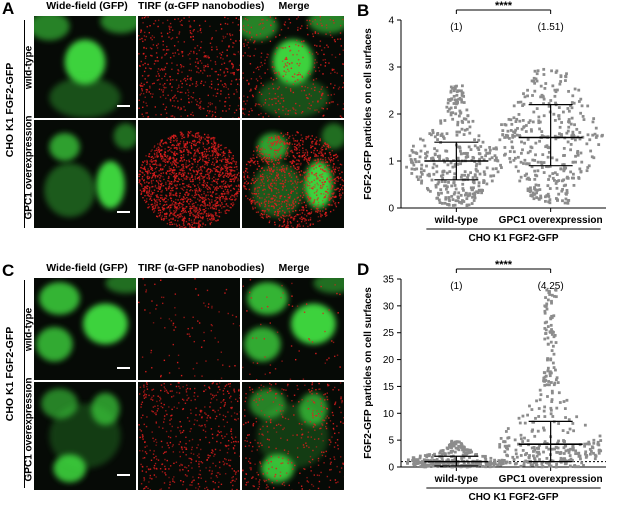 This screenshot has width=617, height=511. What do you see at coordinates (391, 68) in the screenshot?
I see `y-tick-label: 3` at bounding box center [391, 68].